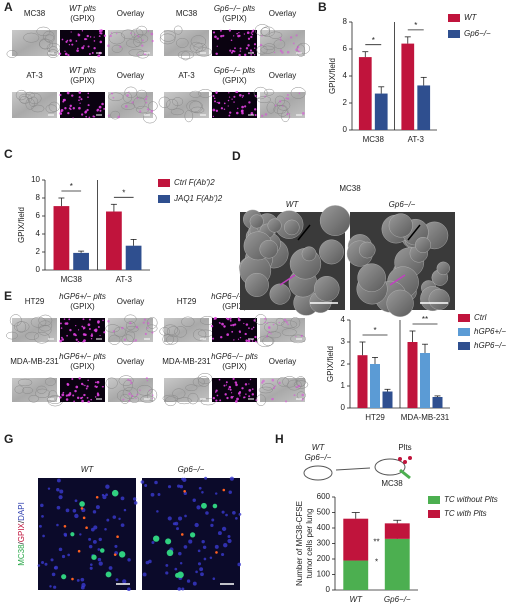 This screenshot has width=520, height=609. I want to click on y-tick-label: 10, so click(35, 179).